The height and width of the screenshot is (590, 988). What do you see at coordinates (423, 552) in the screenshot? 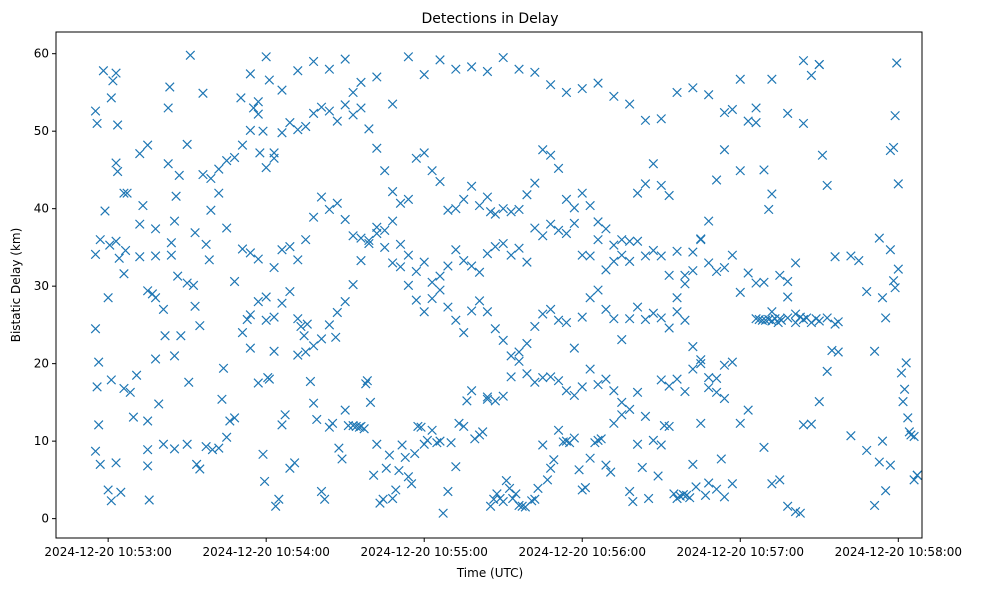
I see `x-tick-label: 2024-12-20 10:55:00` at bounding box center [423, 552].